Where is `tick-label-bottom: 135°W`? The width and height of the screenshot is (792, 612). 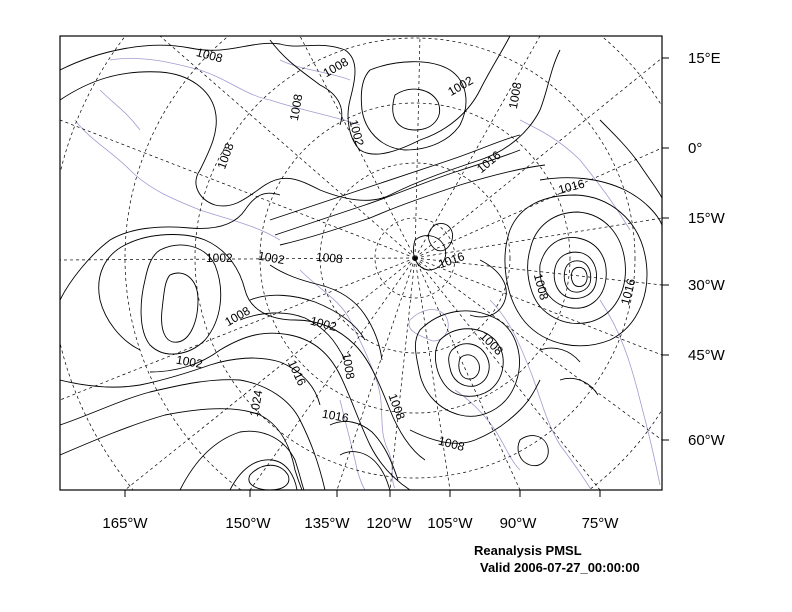 tick-label-bottom: 135°W is located at coordinates (327, 523).